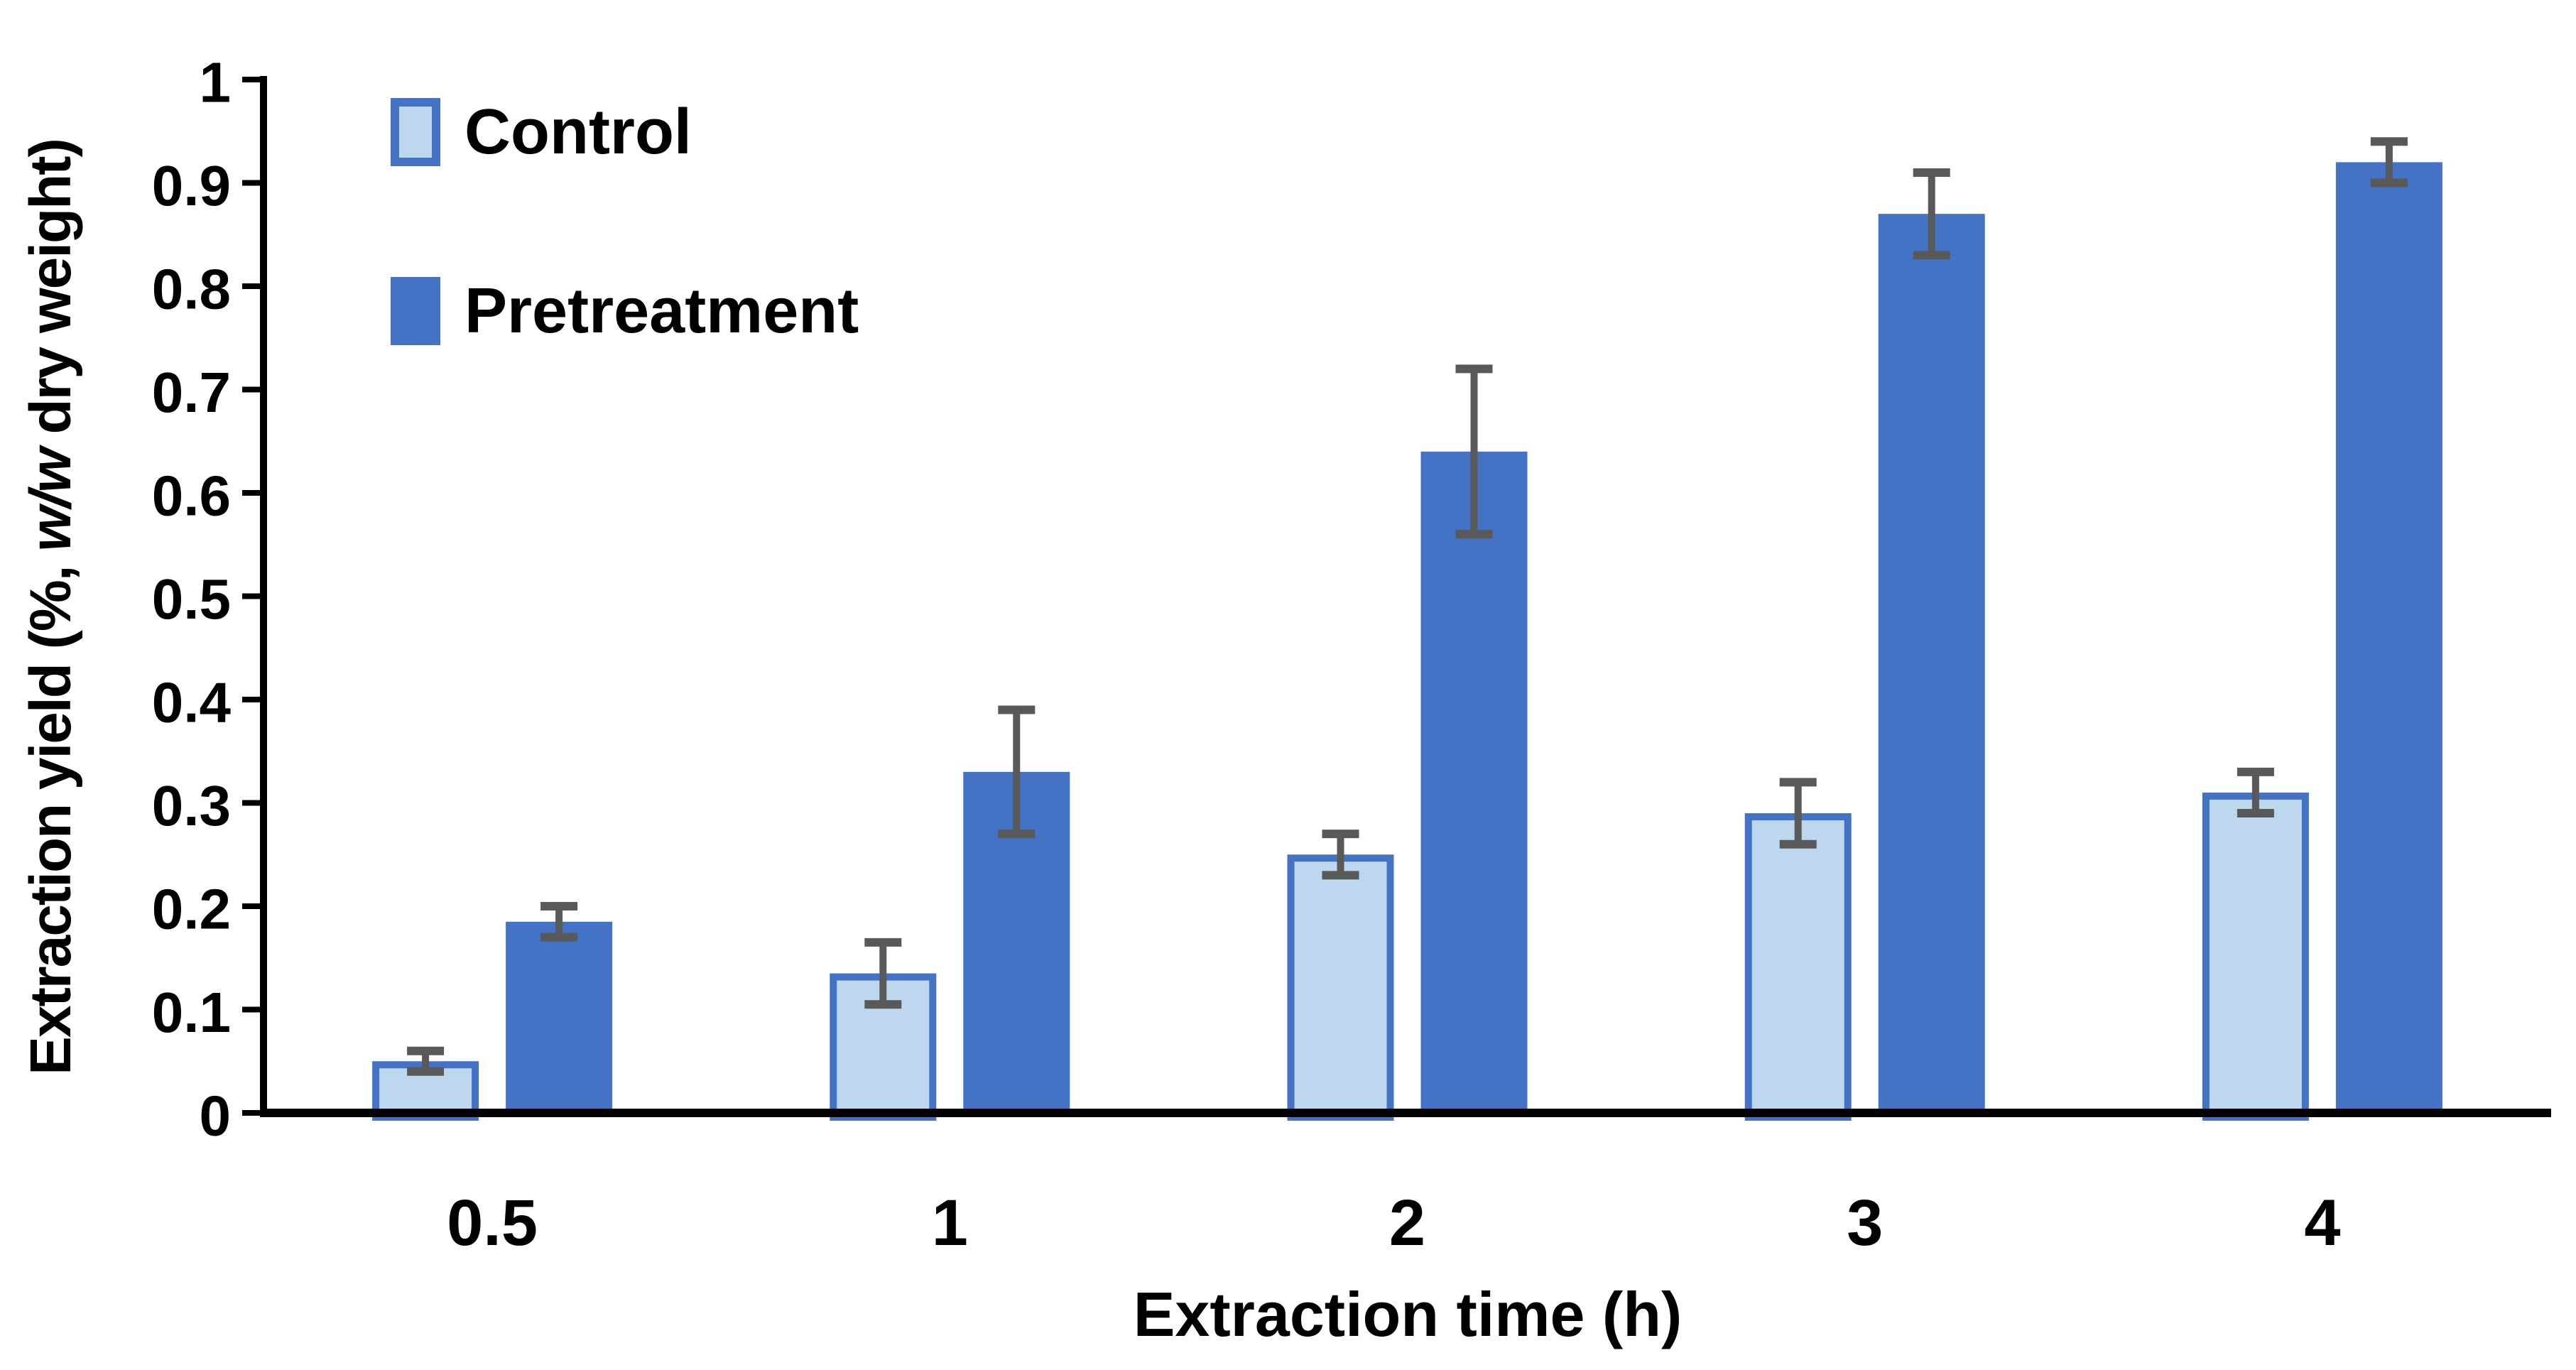 The width and height of the screenshot is (2576, 1370). What do you see at coordinates (191, 805) in the screenshot?
I see `y-tick-label-0.3: 0.3` at bounding box center [191, 805].